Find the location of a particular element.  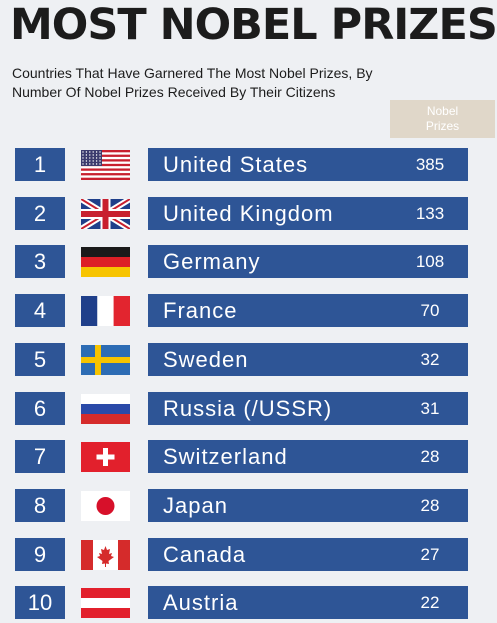

table-row: 6 Russia (/USSR) 31 is located at coordinates (248, 408).